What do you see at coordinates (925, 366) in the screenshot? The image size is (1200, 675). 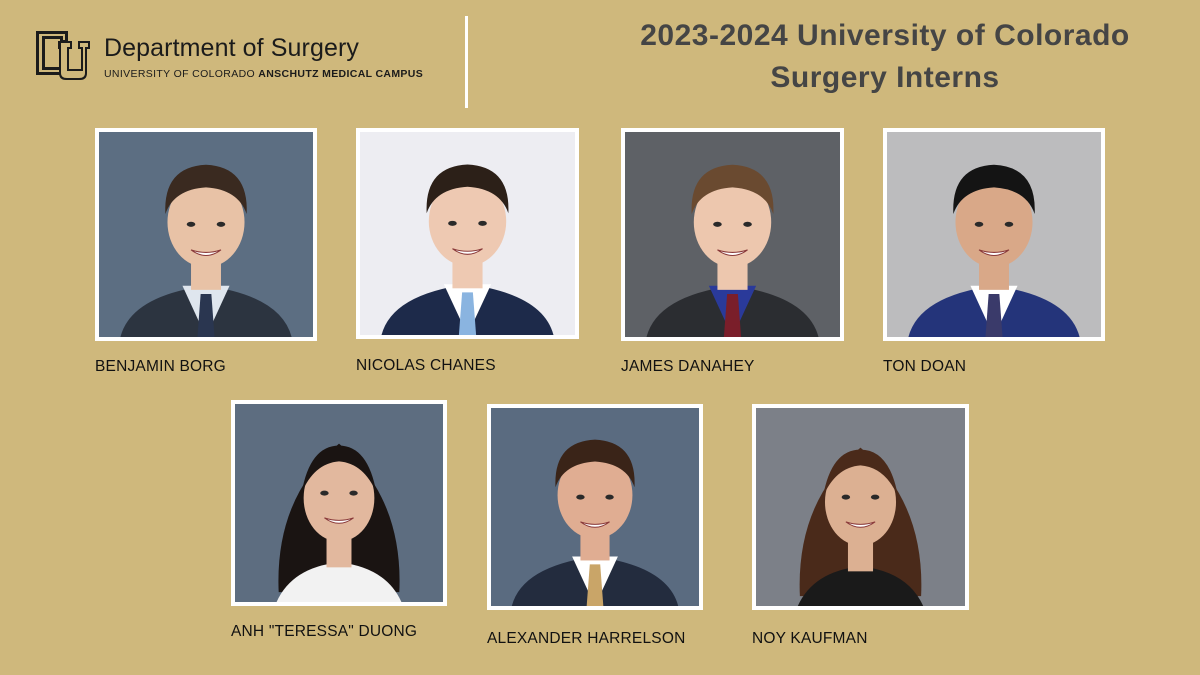 I see `intern-name: TON DOAN` at bounding box center [925, 366].